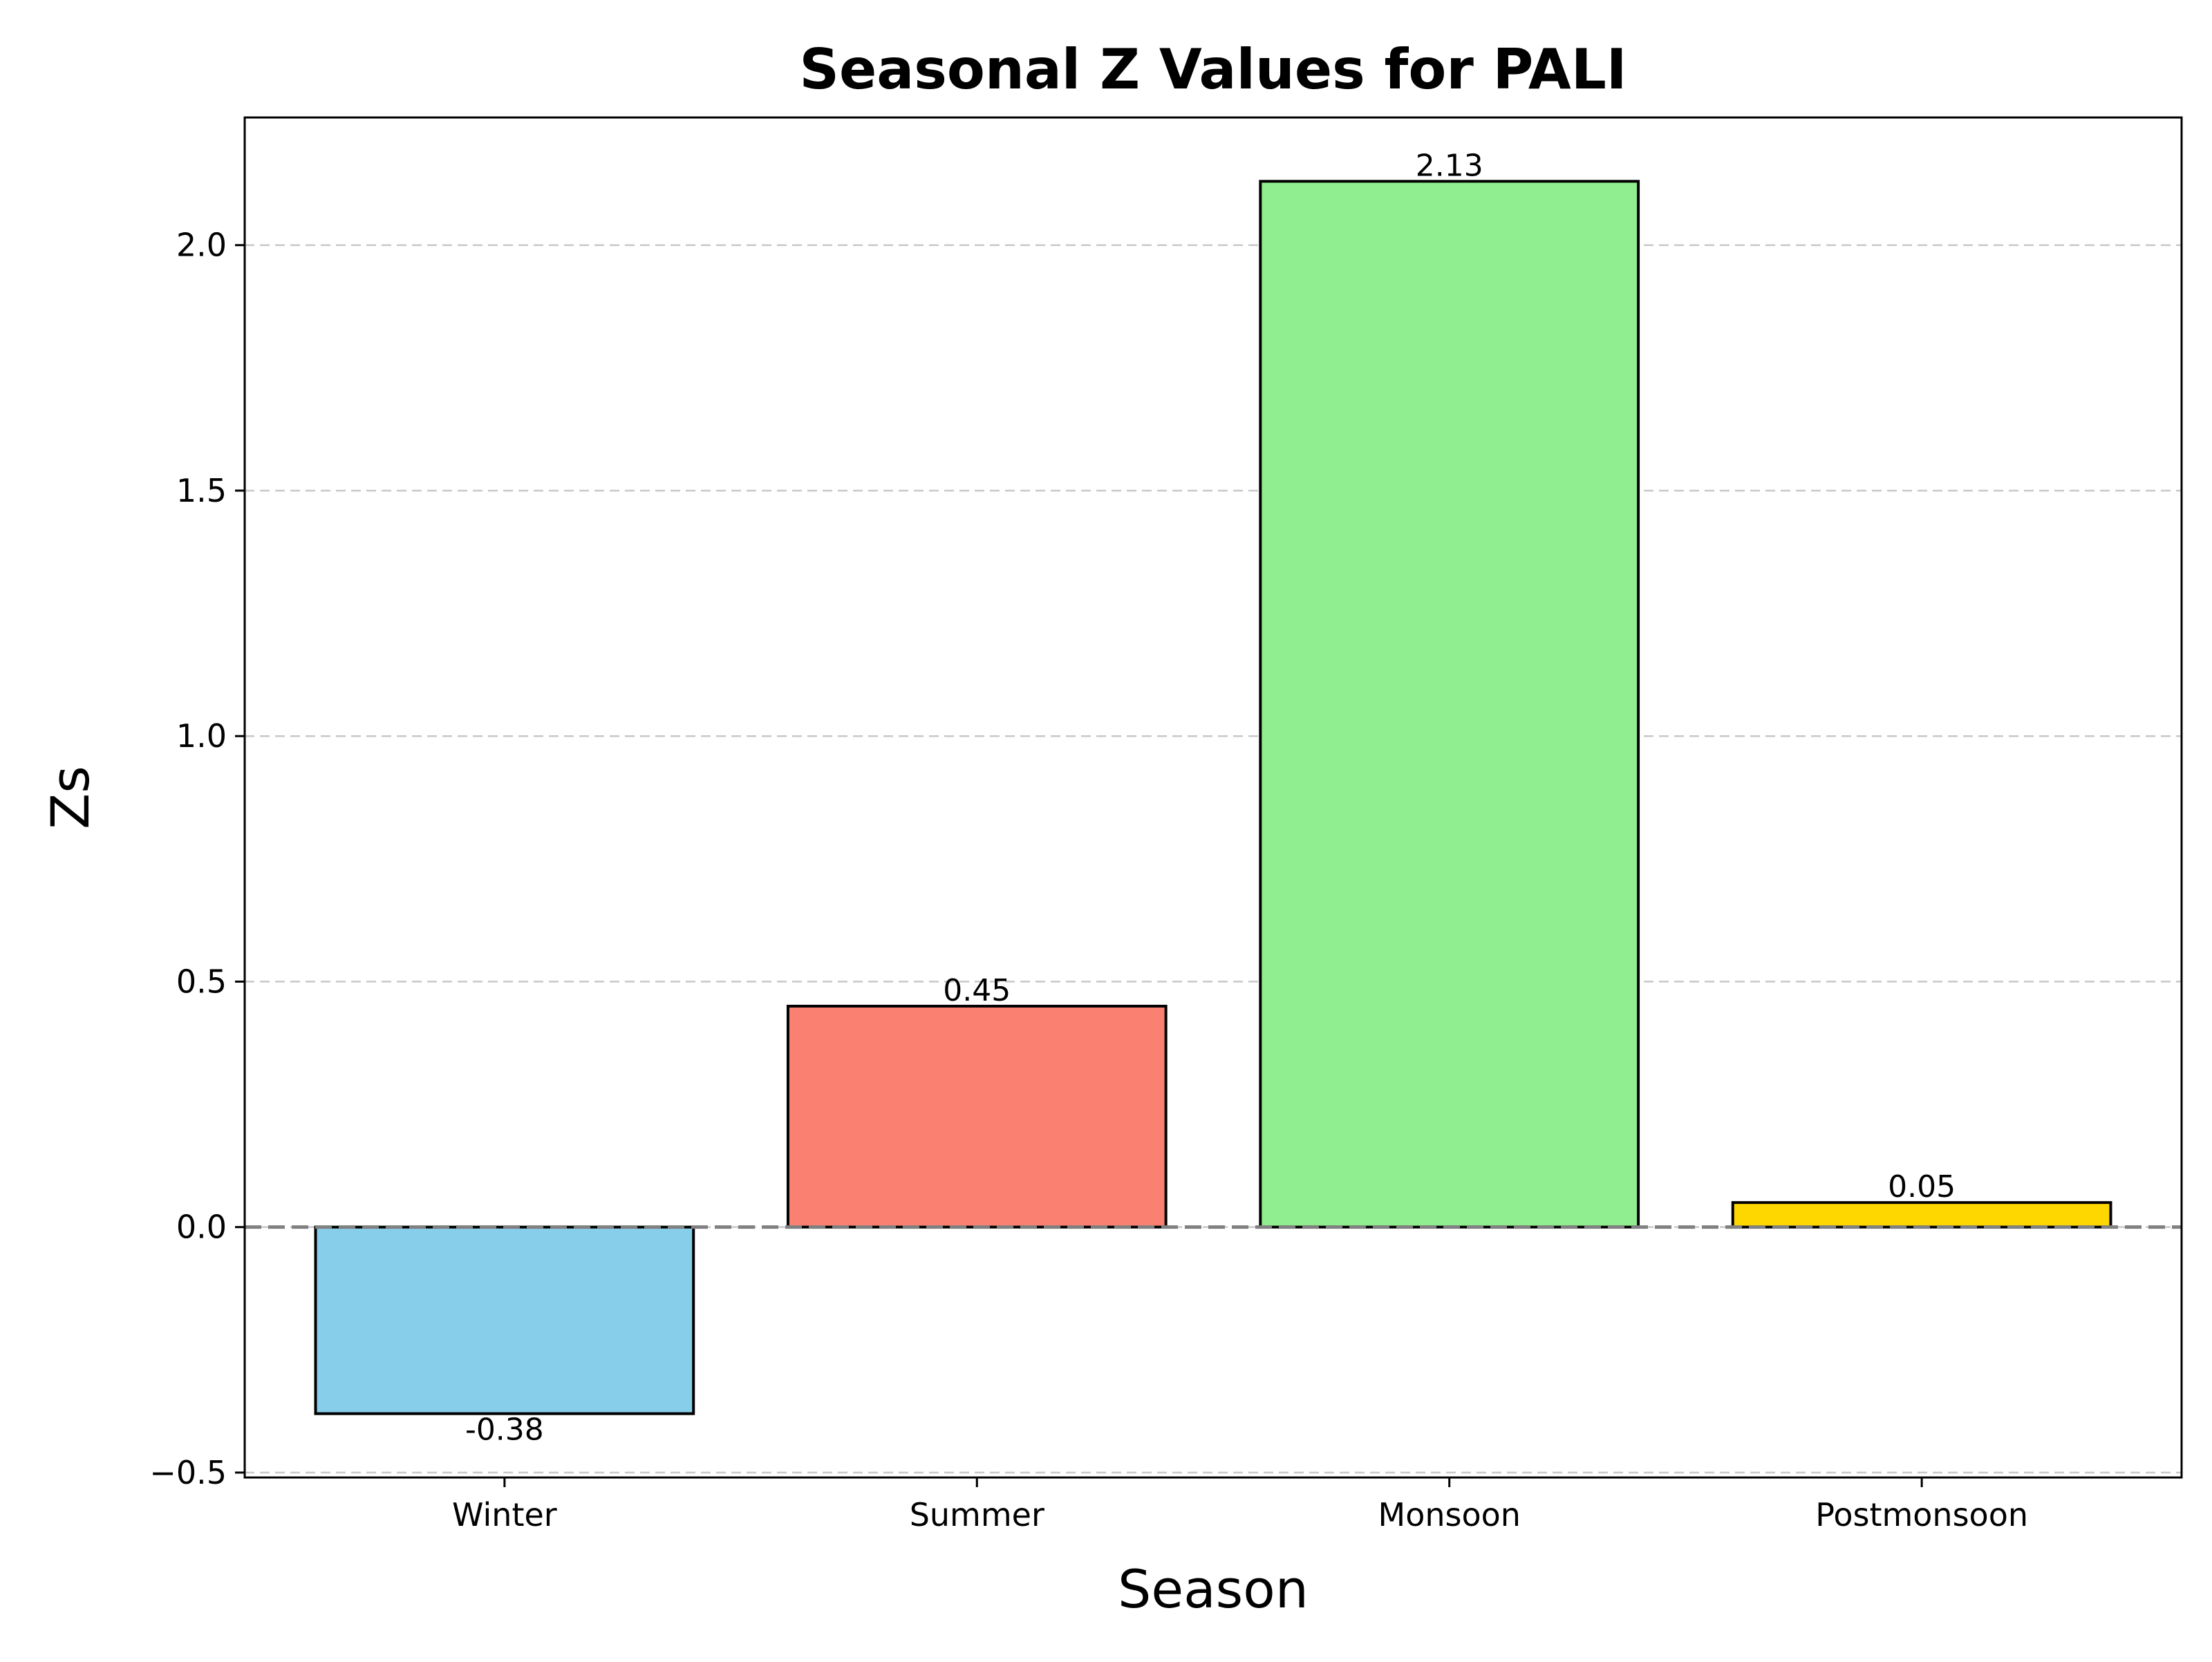 The width and height of the screenshot is (2212, 1662). I want to click on y-tick-label: 0.0, so click(201, 1227).